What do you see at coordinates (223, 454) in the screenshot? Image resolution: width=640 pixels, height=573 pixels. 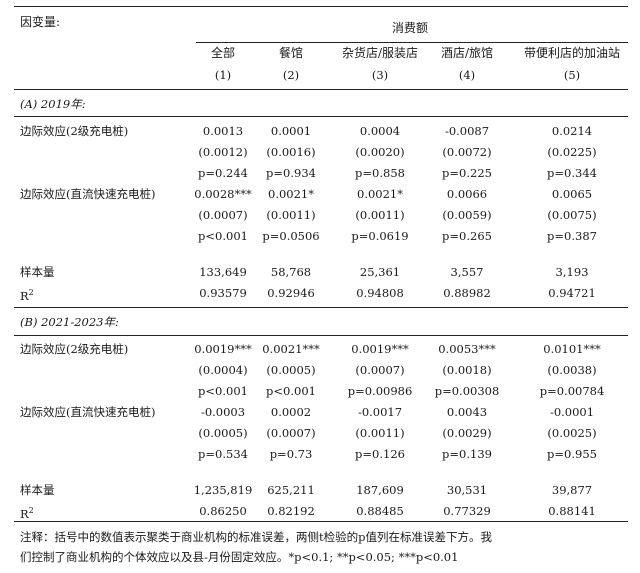 I see `table-cell: p=0.534` at bounding box center [223, 454].